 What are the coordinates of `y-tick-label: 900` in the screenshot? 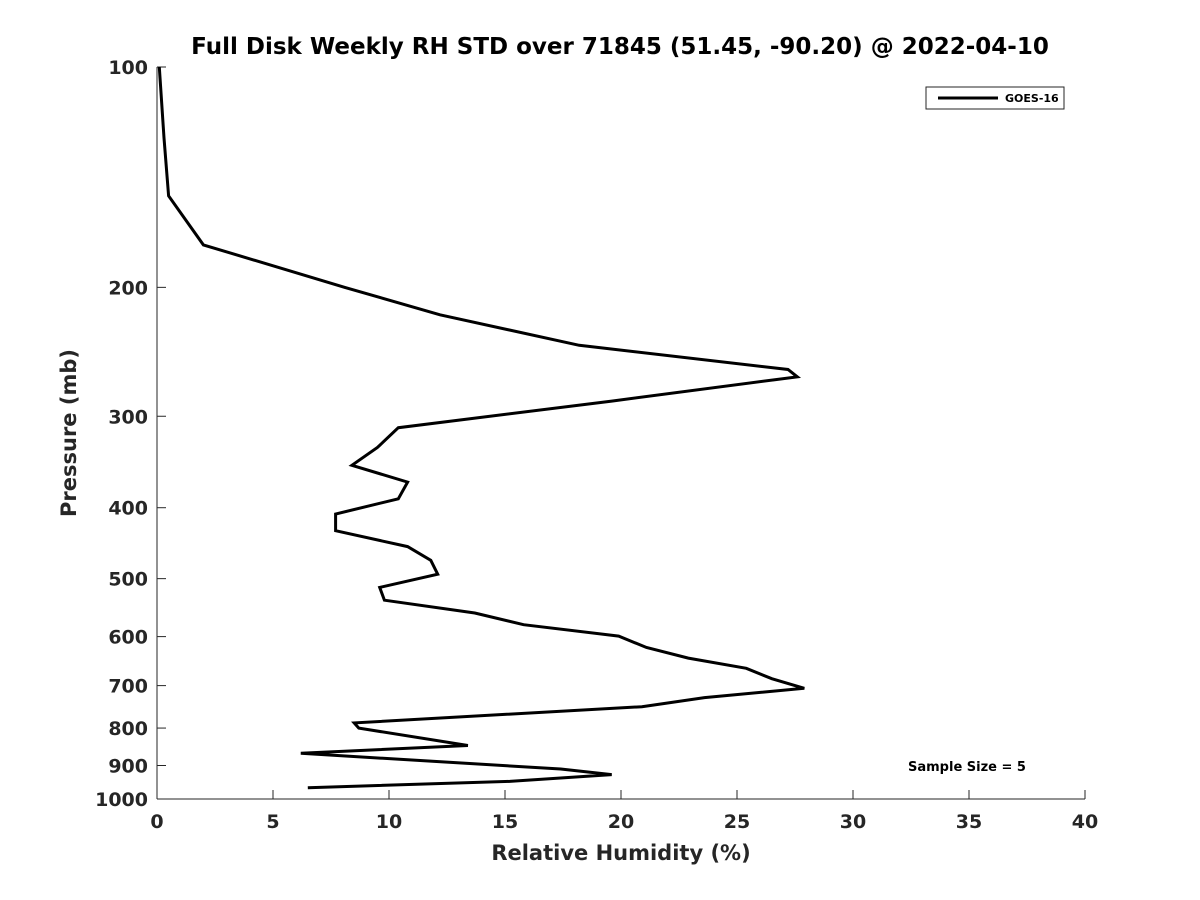 It's located at (128, 767).